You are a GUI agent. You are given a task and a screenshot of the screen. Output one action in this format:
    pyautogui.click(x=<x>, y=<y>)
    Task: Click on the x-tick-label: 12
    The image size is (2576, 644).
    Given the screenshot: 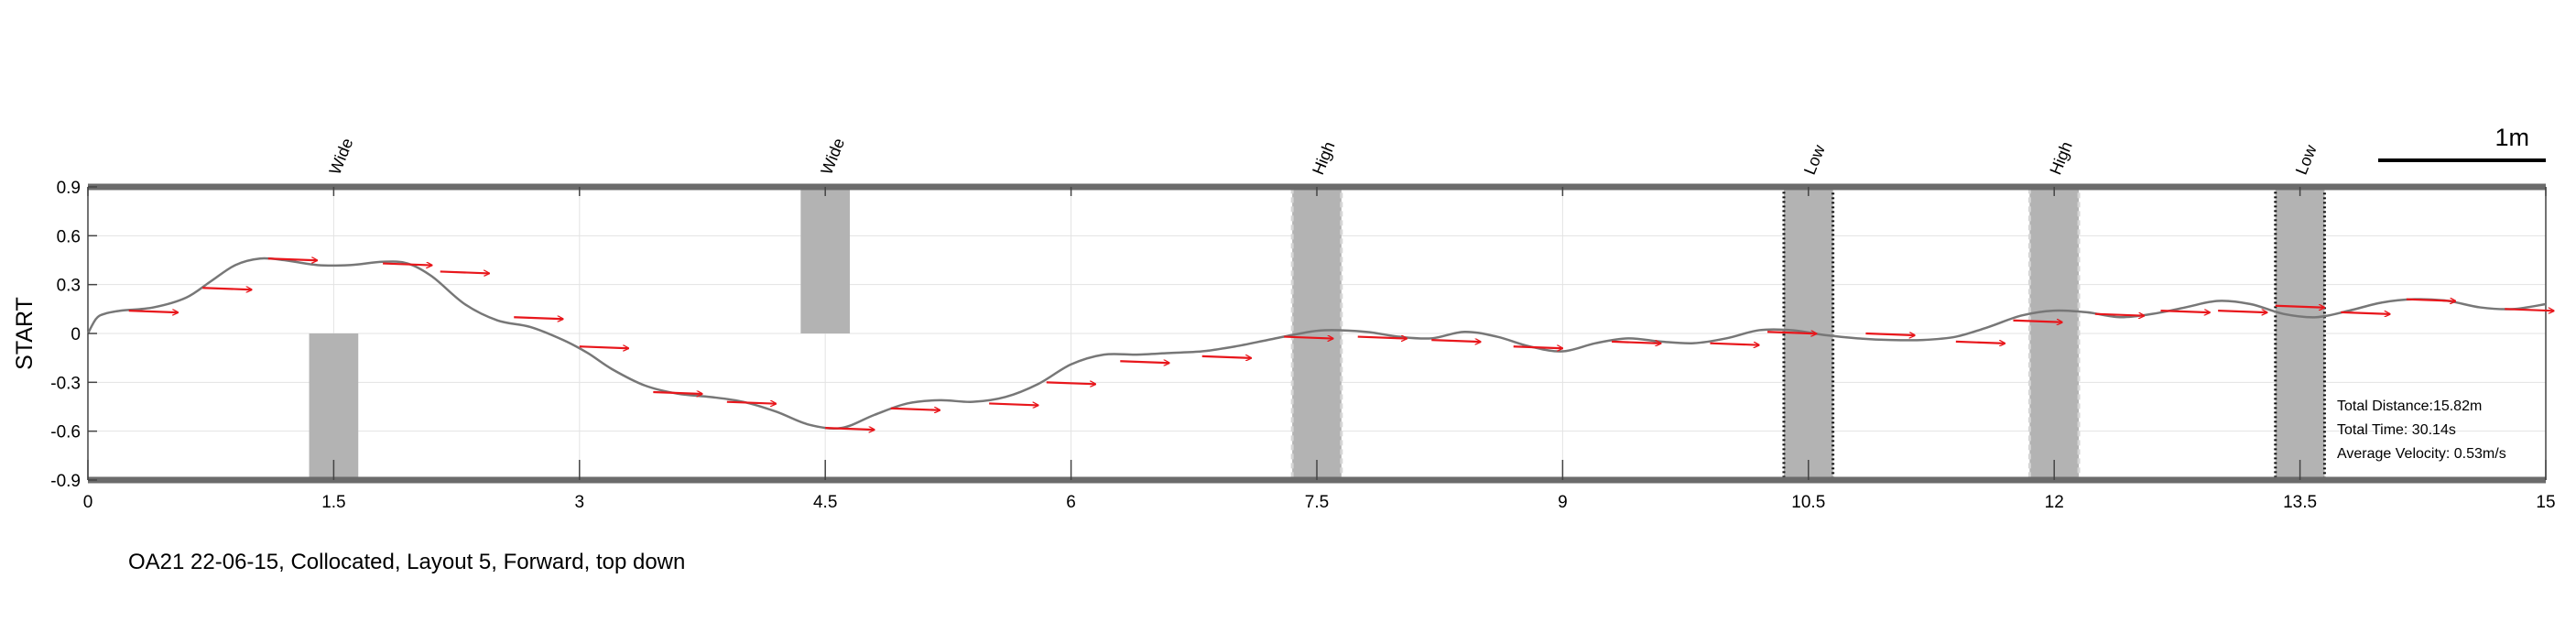 What is the action you would take?
    pyautogui.click(x=2054, y=503)
    